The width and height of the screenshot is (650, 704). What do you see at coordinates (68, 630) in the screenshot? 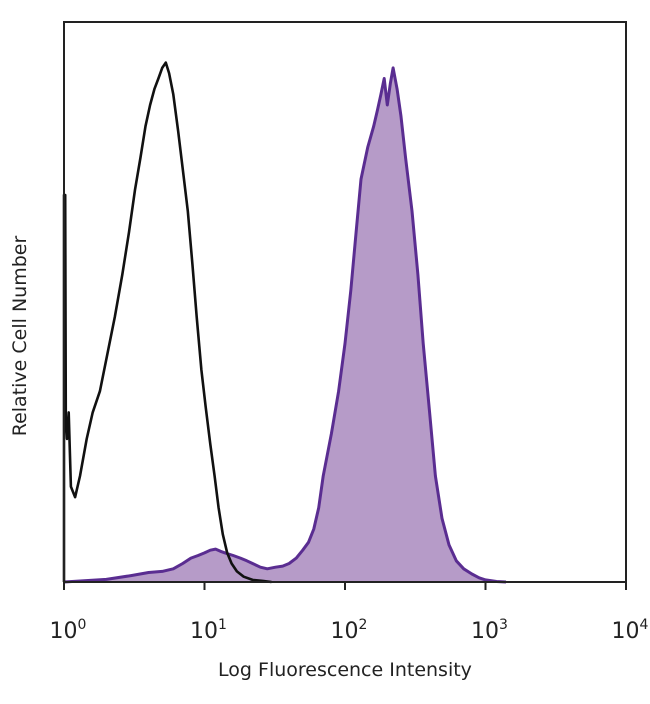
I see `x-tick-label: 100` at bounding box center [68, 630].